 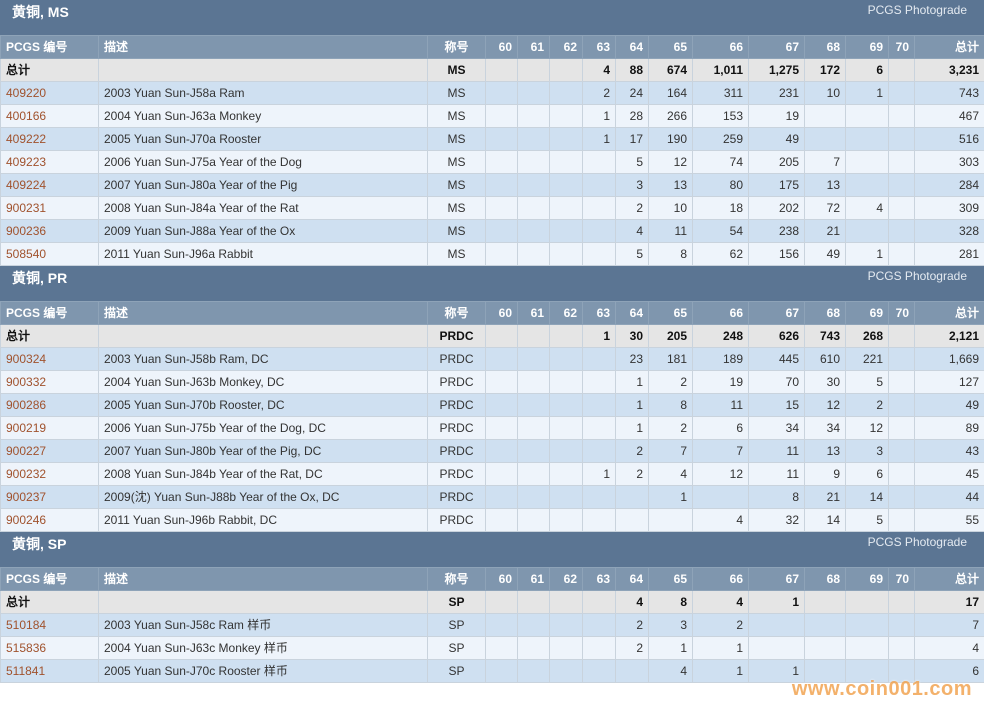 What do you see at coordinates (670, 93) in the screenshot?
I see `grade-count-cell: 164` at bounding box center [670, 93].